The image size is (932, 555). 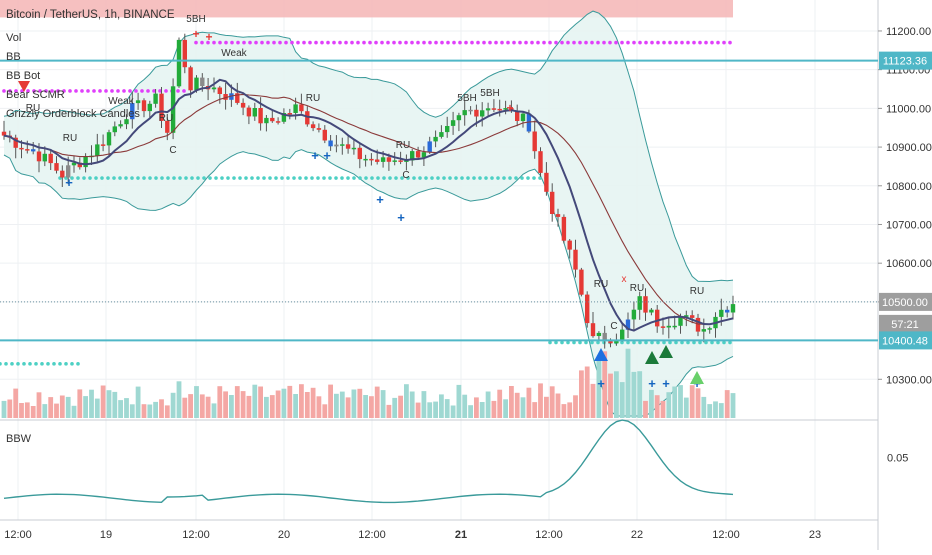 I want to click on legend-bb-bot: BB Bot, so click(x=23, y=76).